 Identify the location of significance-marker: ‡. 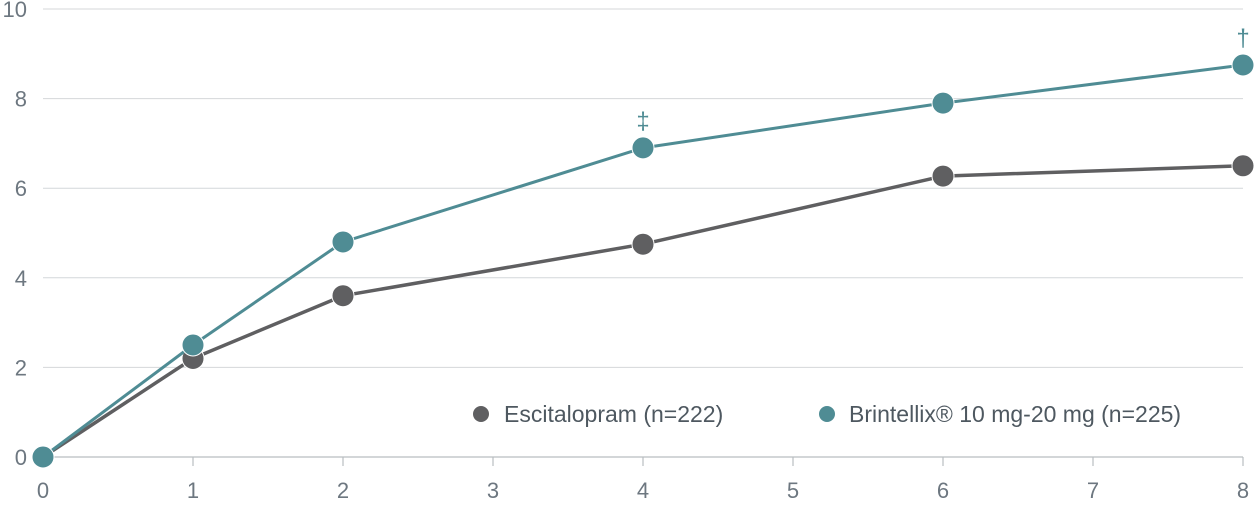
(642, 121).